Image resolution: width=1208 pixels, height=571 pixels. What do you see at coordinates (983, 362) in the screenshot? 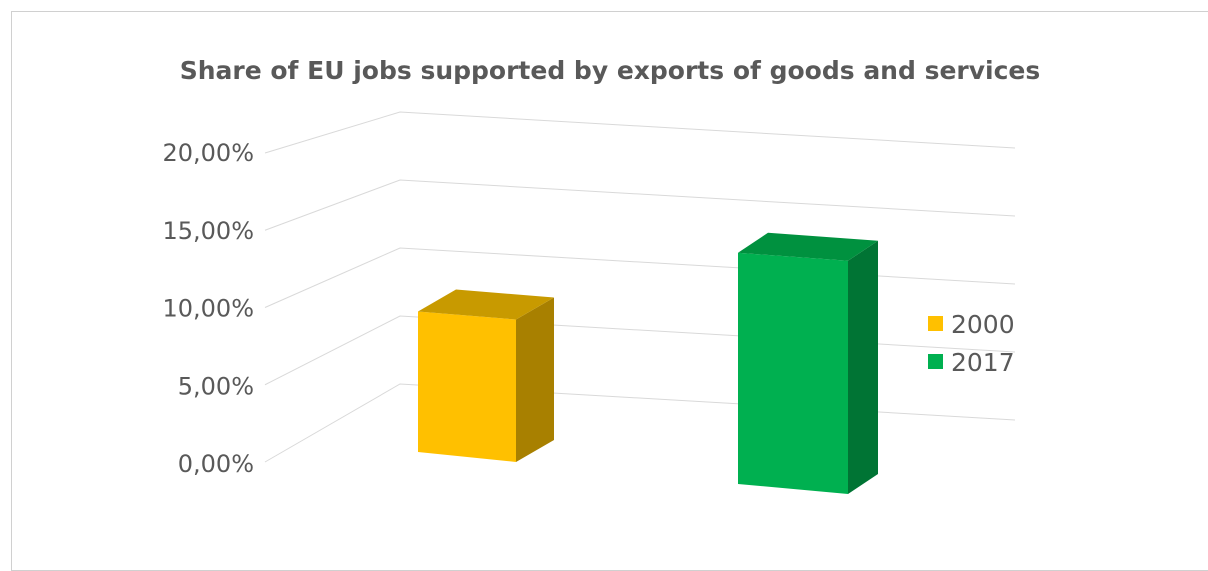
I see `legend-label-2017: 2017` at bounding box center [983, 362].